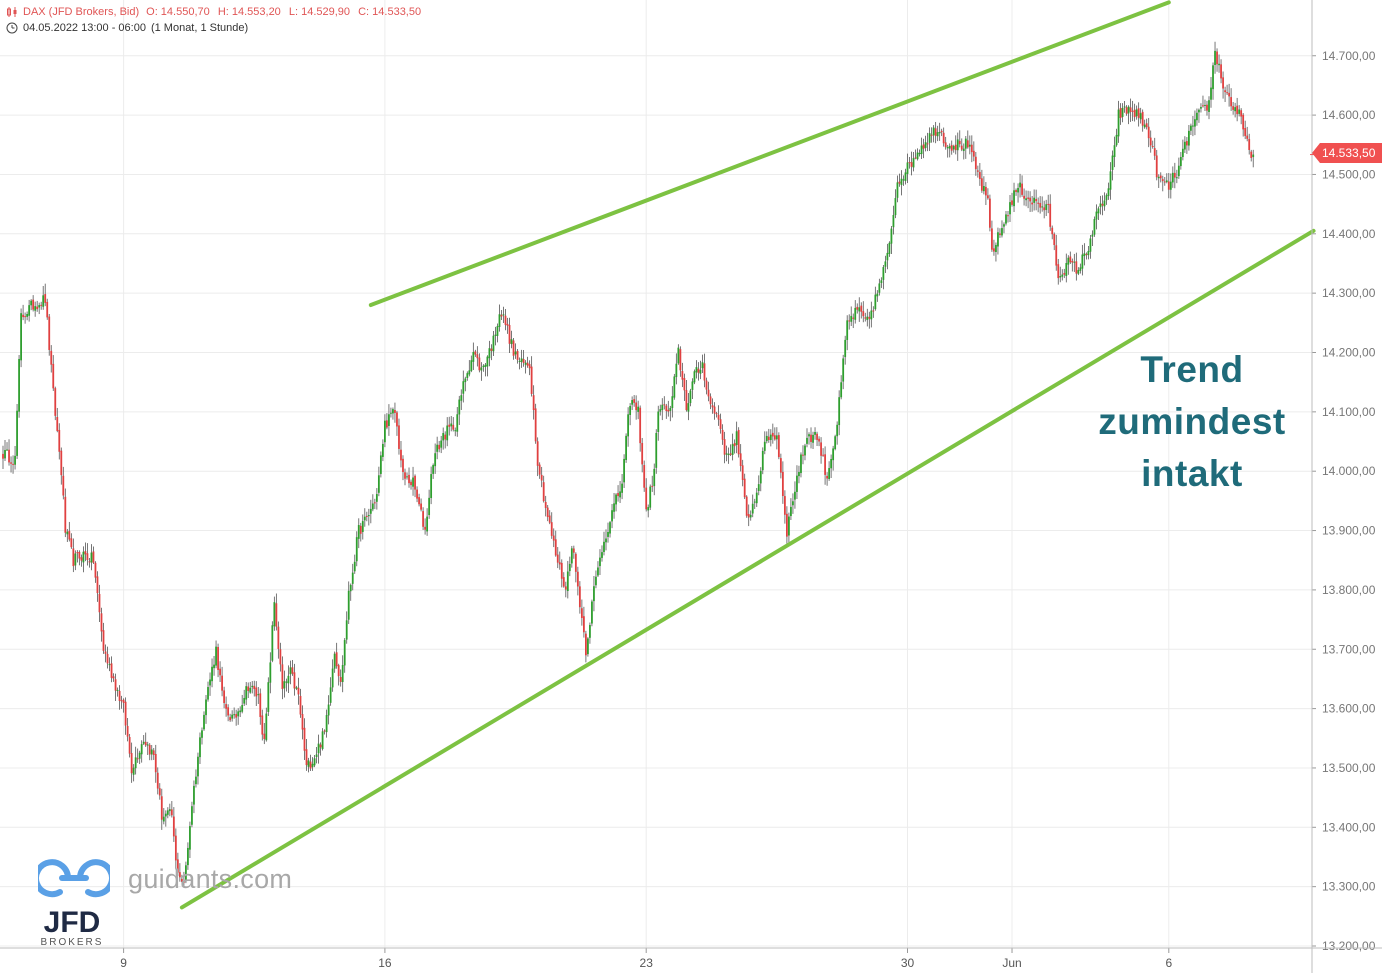 The height and width of the screenshot is (973, 1382). Describe the element at coordinates (1347, 153) in the screenshot. I see `last-price-badge: 14.533,50` at that location.